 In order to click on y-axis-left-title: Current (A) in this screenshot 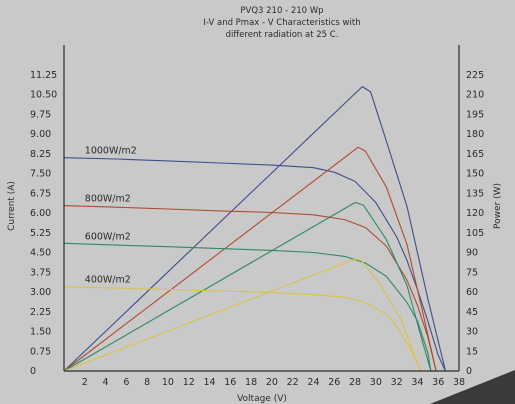, I will do `click(12, 206)`.